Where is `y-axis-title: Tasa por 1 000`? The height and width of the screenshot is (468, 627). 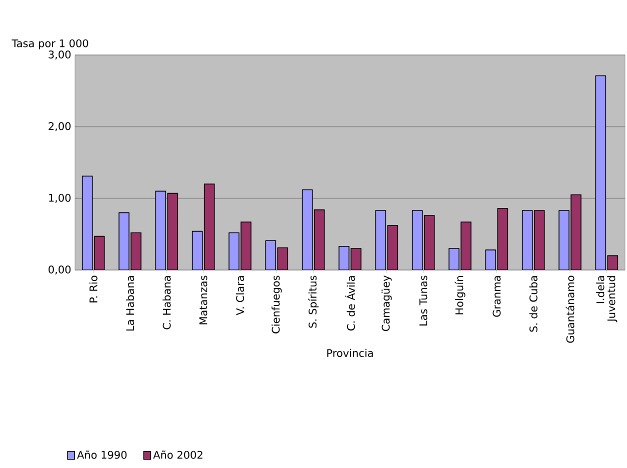
y-axis-title: Tasa por 1 000 is located at coordinates (50, 44).